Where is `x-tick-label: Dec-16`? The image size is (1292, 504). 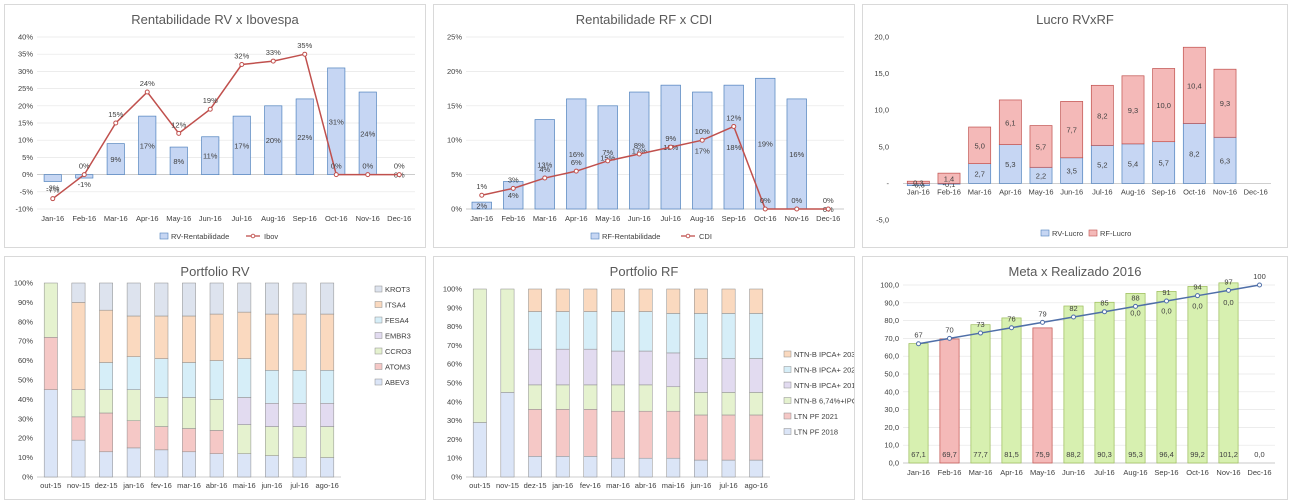 x-tick-label: Dec-16 is located at coordinates (399, 218).